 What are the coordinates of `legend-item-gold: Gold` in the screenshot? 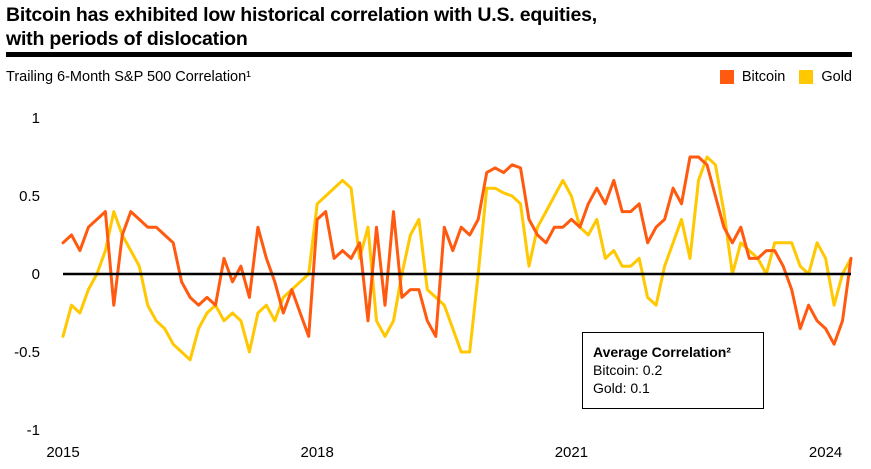 It's located at (825, 77).